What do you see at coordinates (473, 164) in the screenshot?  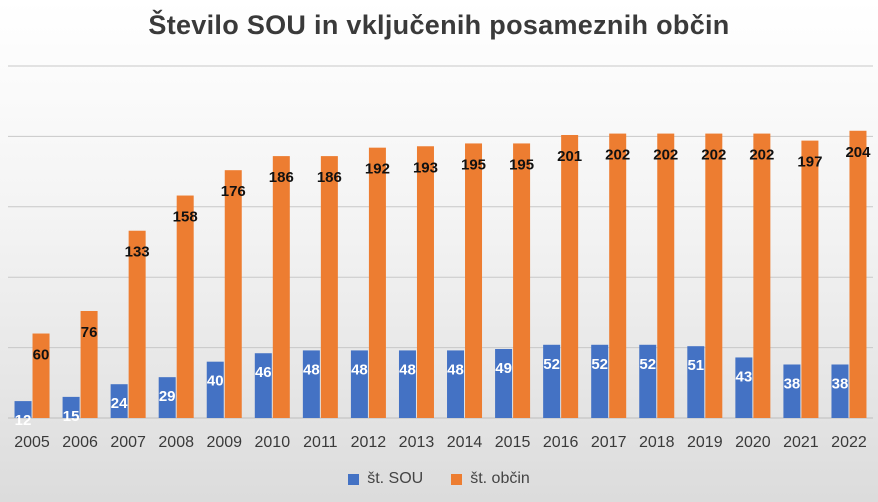 I see `value-label-obcin-2014: 195` at bounding box center [473, 164].